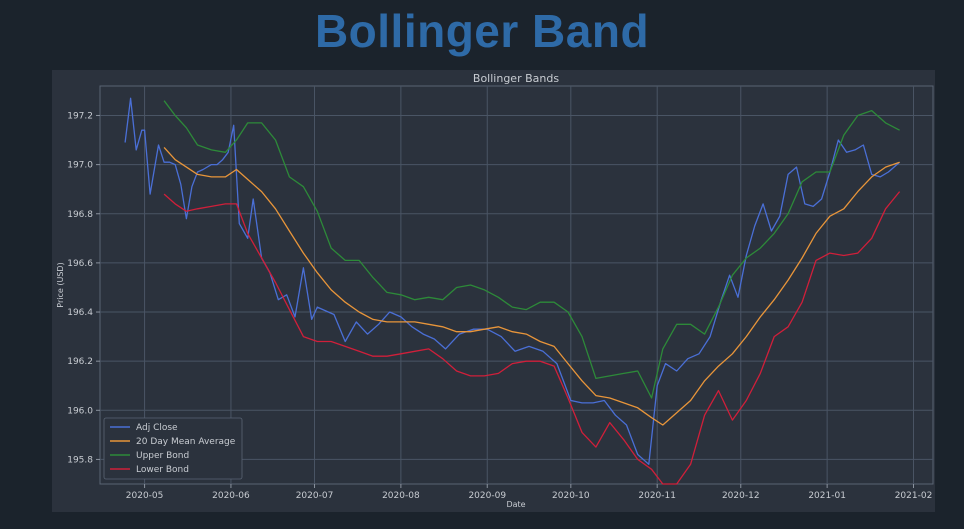  Describe the element at coordinates (401, 496) in the screenshot. I see `x-tick-label: 2020-08` at that location.